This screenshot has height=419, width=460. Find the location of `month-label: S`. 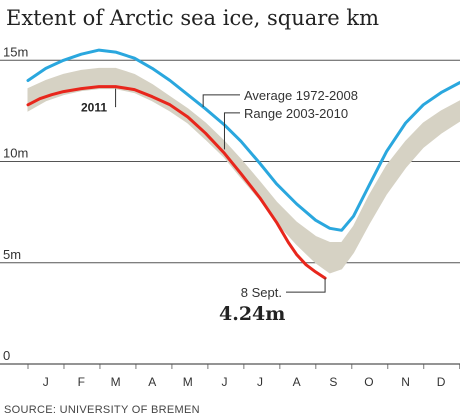

month-label: S is located at coordinates (333, 382).